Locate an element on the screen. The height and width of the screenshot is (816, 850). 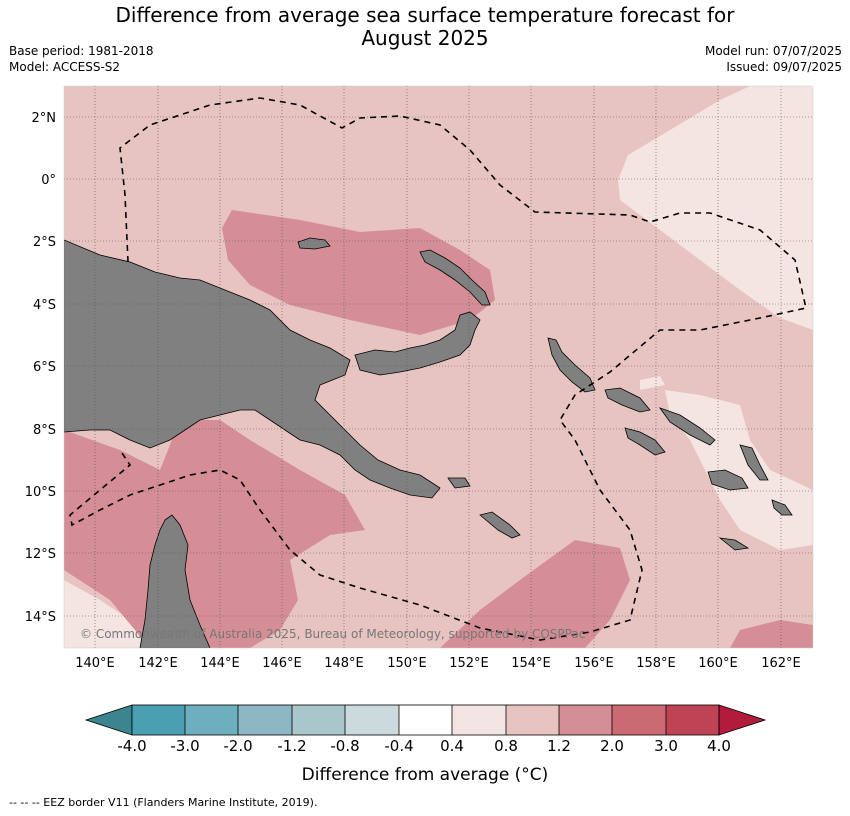
land-louisiade is located at coordinates (500, 525).